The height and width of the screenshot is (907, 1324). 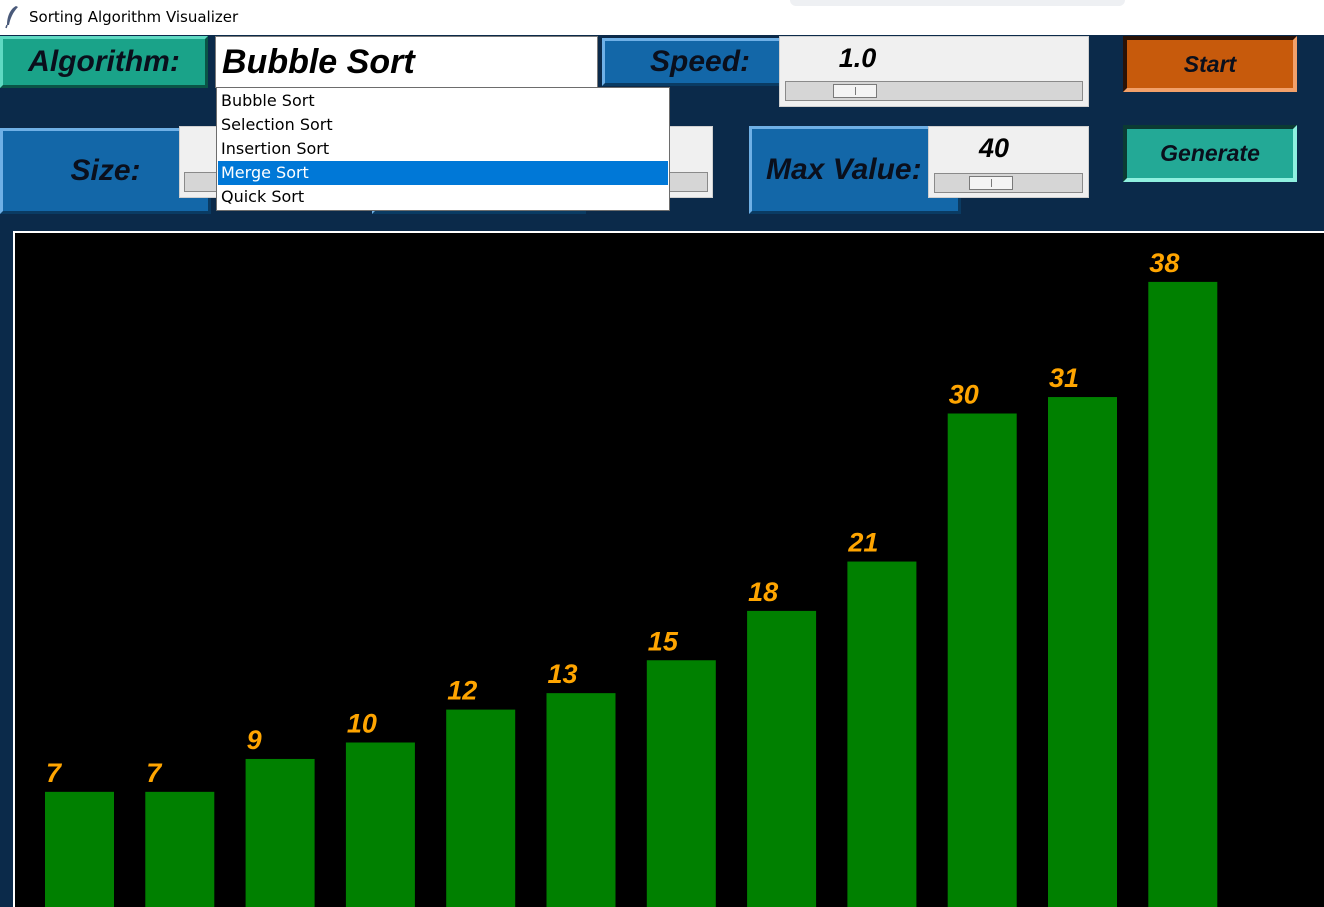 What do you see at coordinates (104, 62) in the screenshot?
I see `algorithm-label: Algorithm:` at bounding box center [104, 62].